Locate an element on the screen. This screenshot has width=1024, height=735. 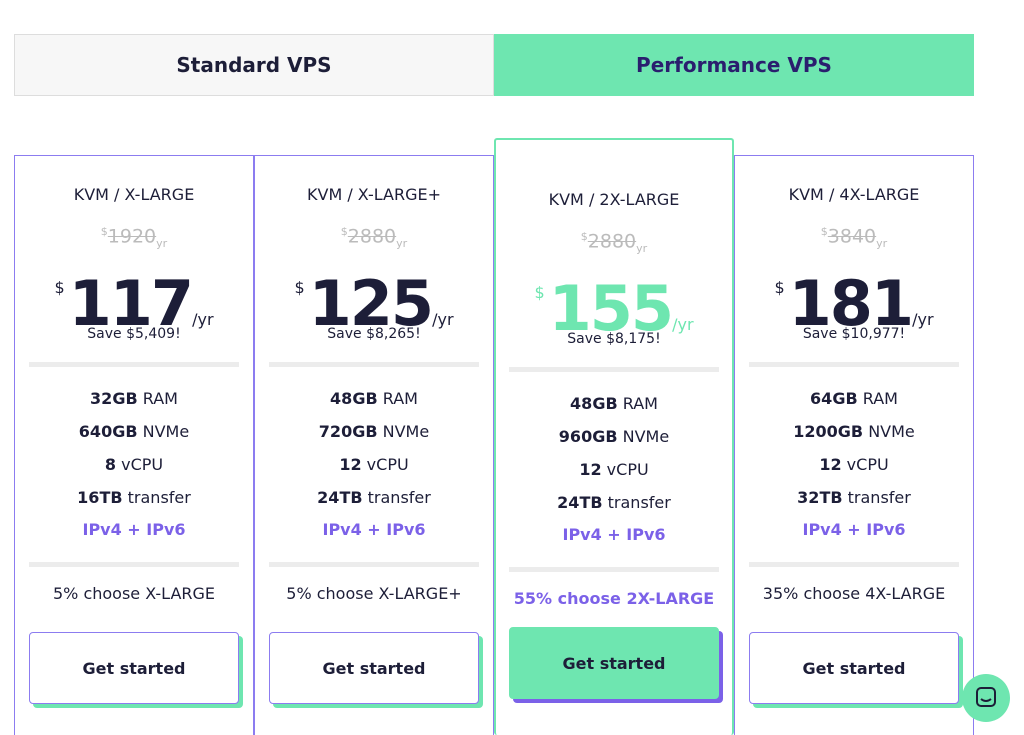
plan-name: KVM / X-LARGE+ is located at coordinates (374, 194).